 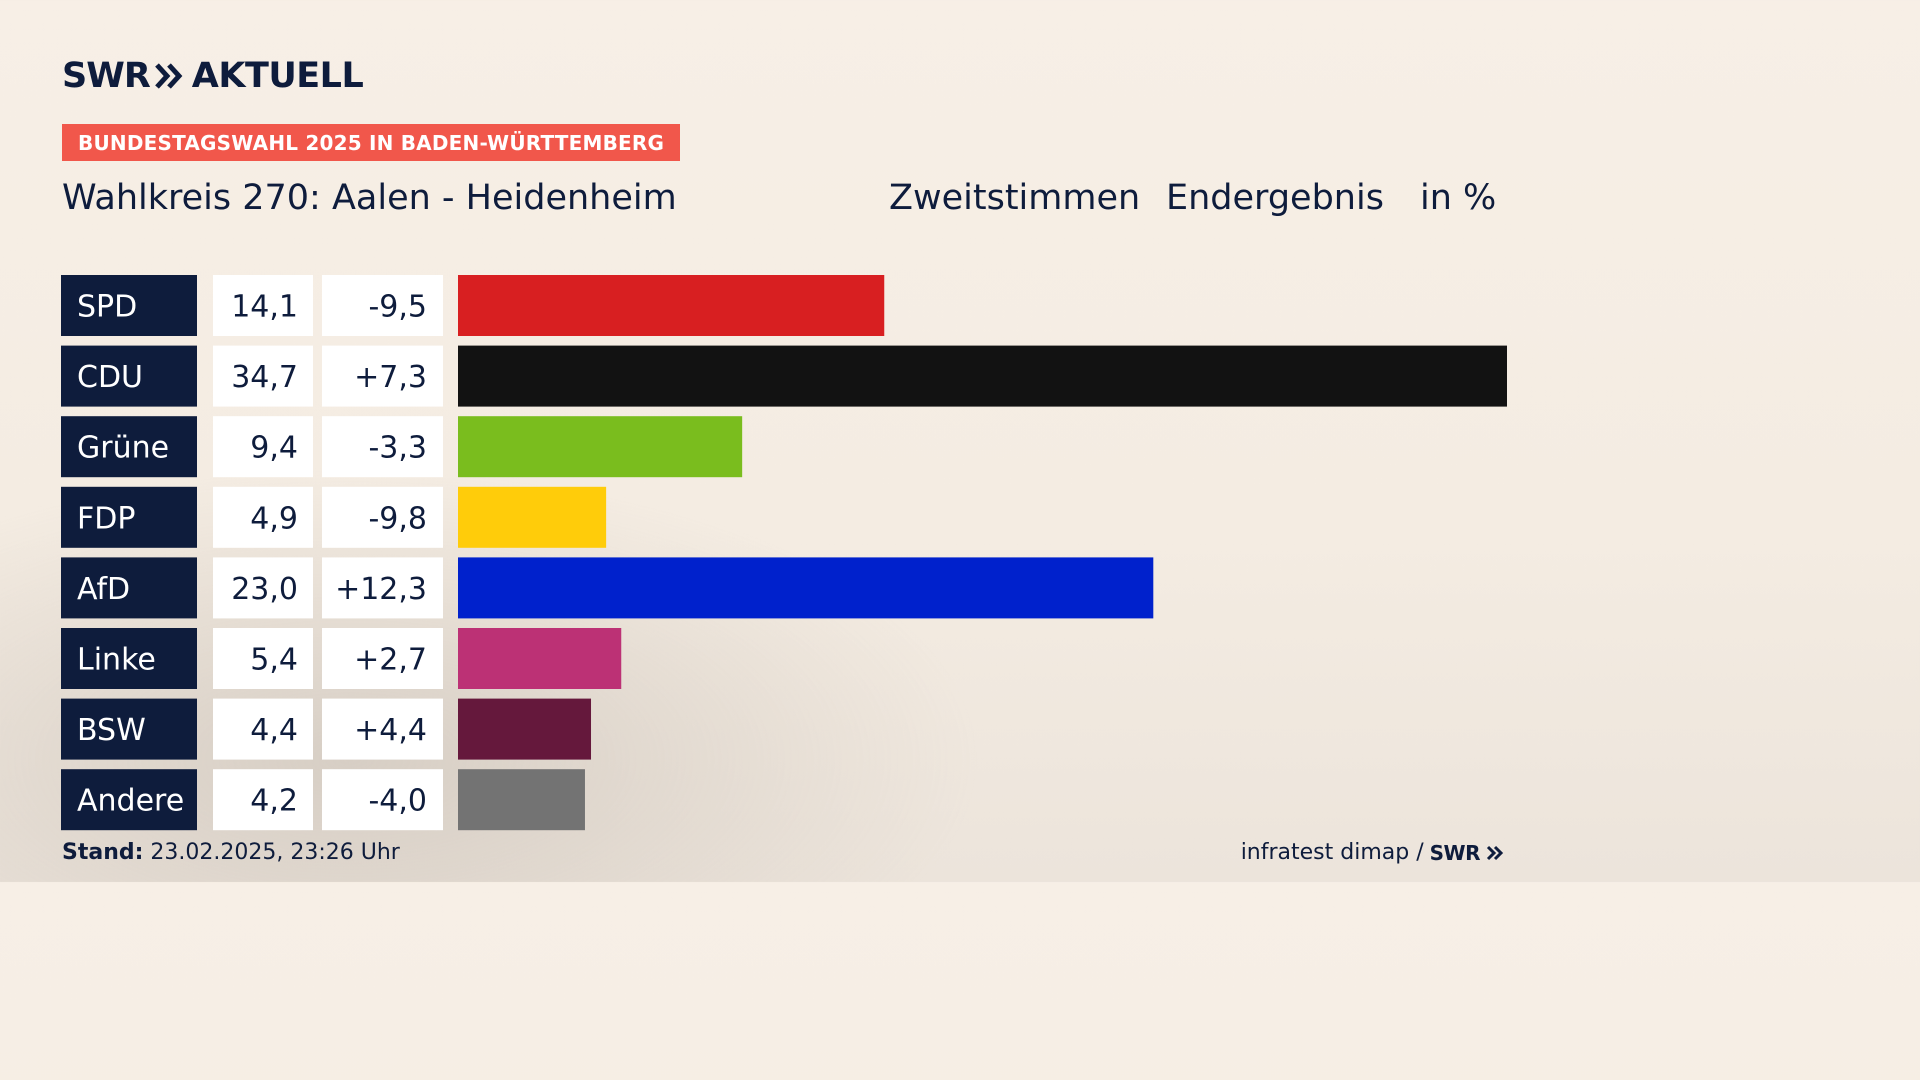 I want to click on source-credit: infratest dimap / SWR, so click(x=1372, y=852).